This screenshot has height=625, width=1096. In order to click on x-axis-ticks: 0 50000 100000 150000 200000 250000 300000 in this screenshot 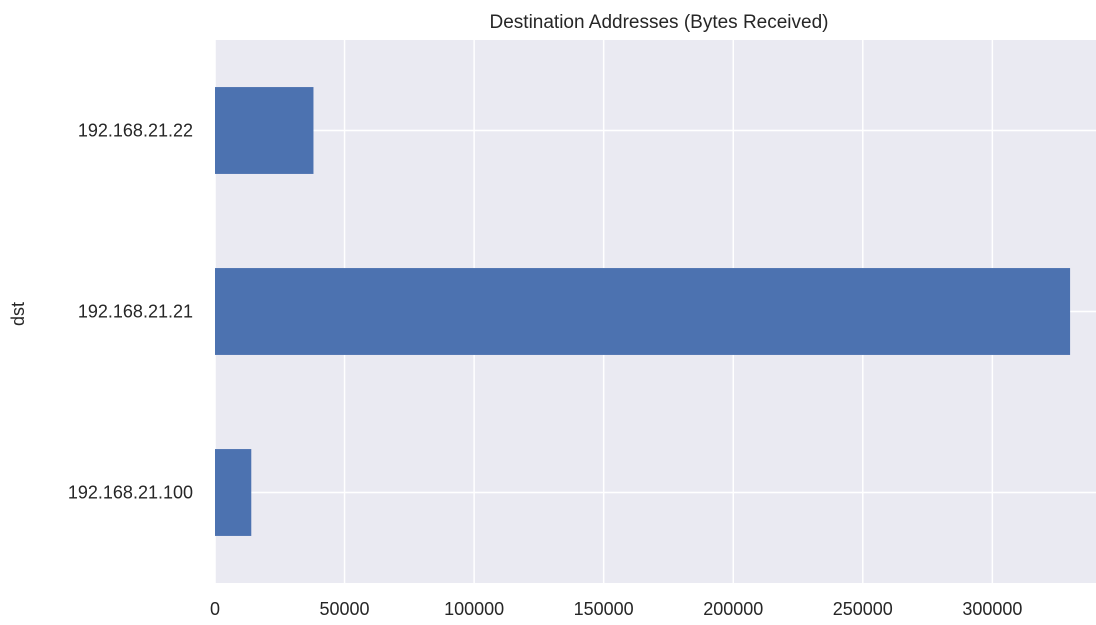, I will do `click(616, 609)`.